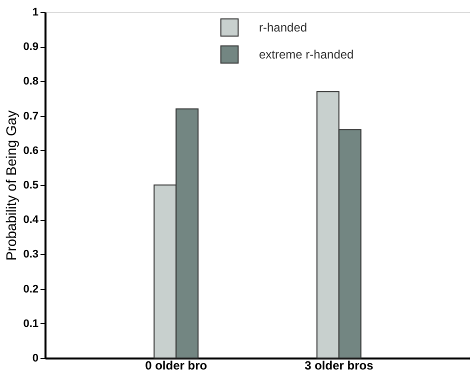 The height and width of the screenshot is (371, 474). Describe the element at coordinates (31, 220) in the screenshot. I see `y-tick-label: 0.4` at that location.